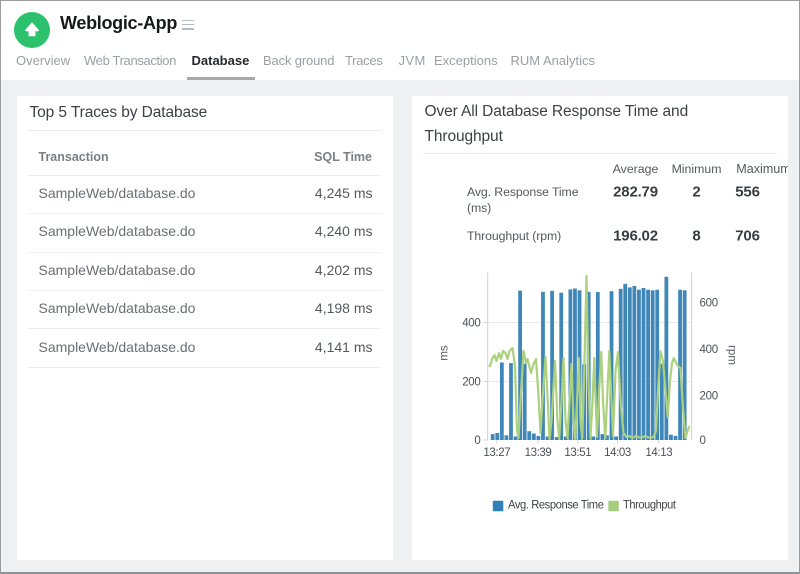 This screenshot has width=800, height=574. What do you see at coordinates (709, 304) in the screenshot?
I see `svg-text: 600` at bounding box center [709, 304].